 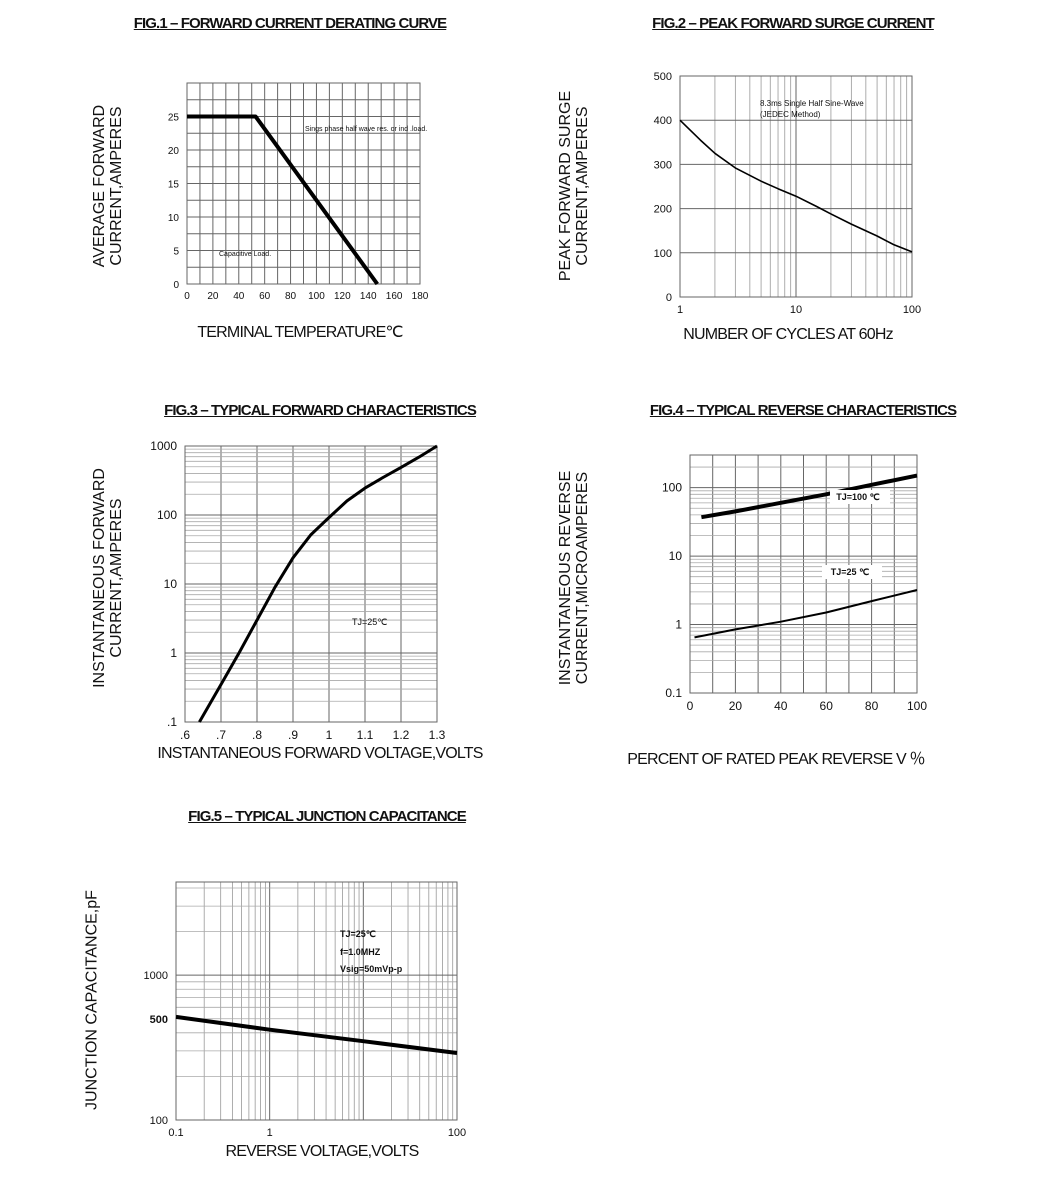 I want to click on fig1-xtick-label: 0, so click(x=187, y=296).